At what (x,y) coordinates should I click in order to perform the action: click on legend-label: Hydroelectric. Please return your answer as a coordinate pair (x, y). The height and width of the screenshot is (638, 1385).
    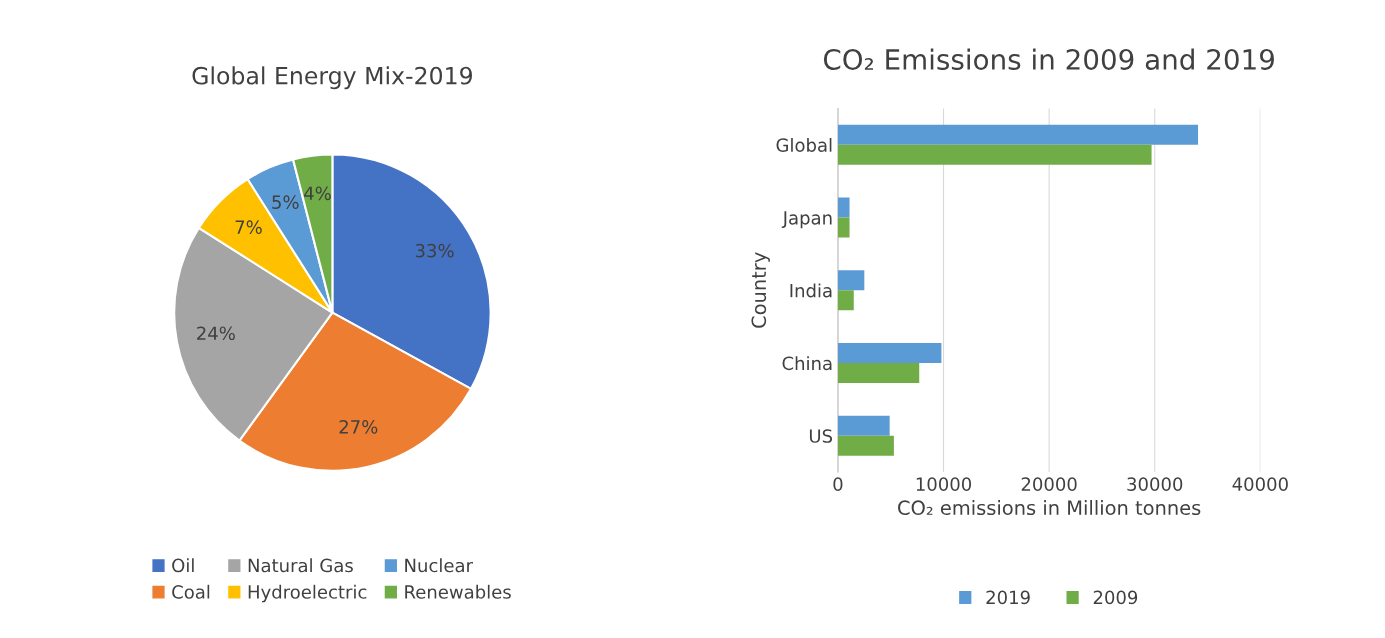
    Looking at the image, I should click on (307, 593).